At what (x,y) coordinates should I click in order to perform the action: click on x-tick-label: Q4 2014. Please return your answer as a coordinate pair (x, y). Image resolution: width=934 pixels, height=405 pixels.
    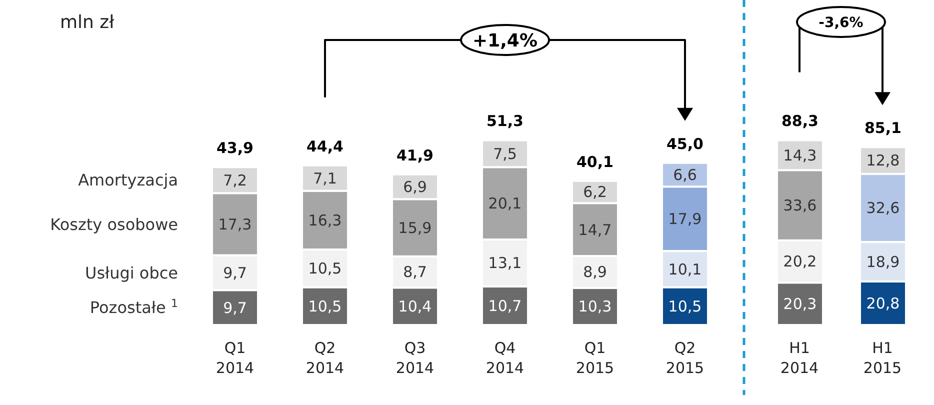
    Looking at the image, I should click on (505, 358).